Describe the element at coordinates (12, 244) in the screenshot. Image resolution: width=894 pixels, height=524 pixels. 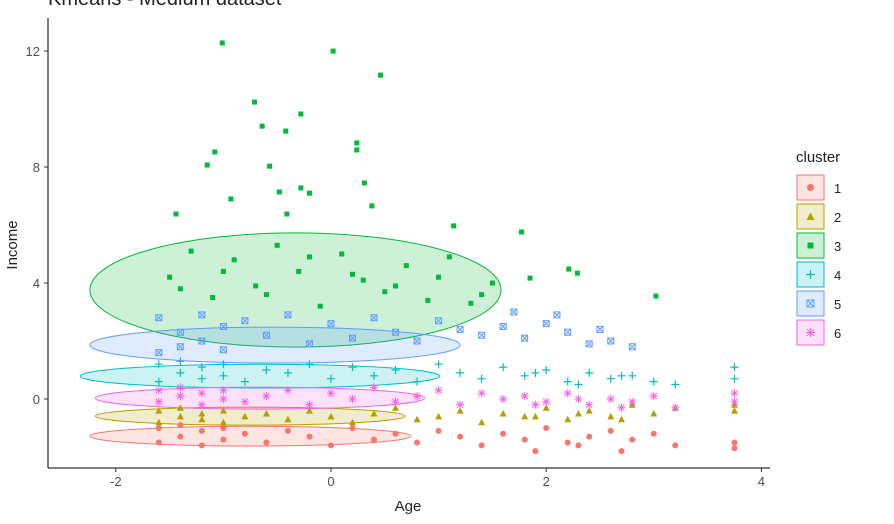
I see `y-axis-label: Income` at that location.